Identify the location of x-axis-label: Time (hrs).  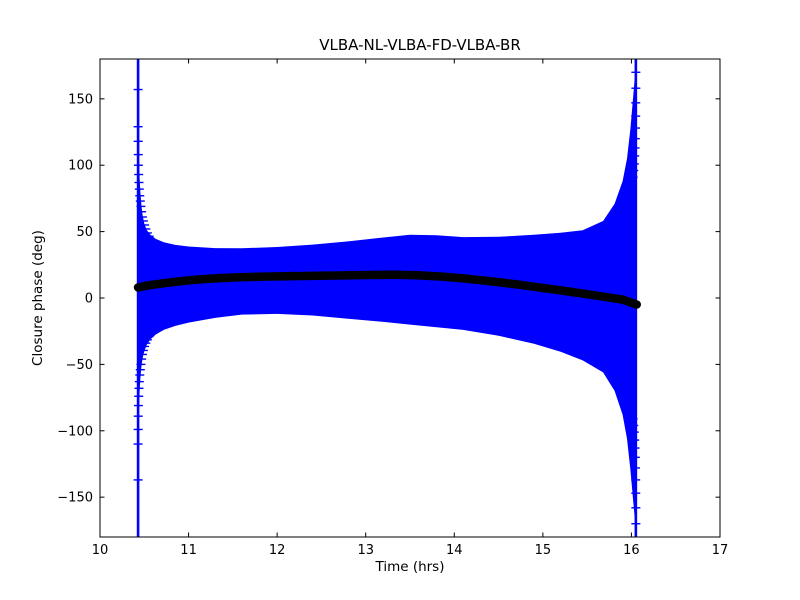
(410, 567).